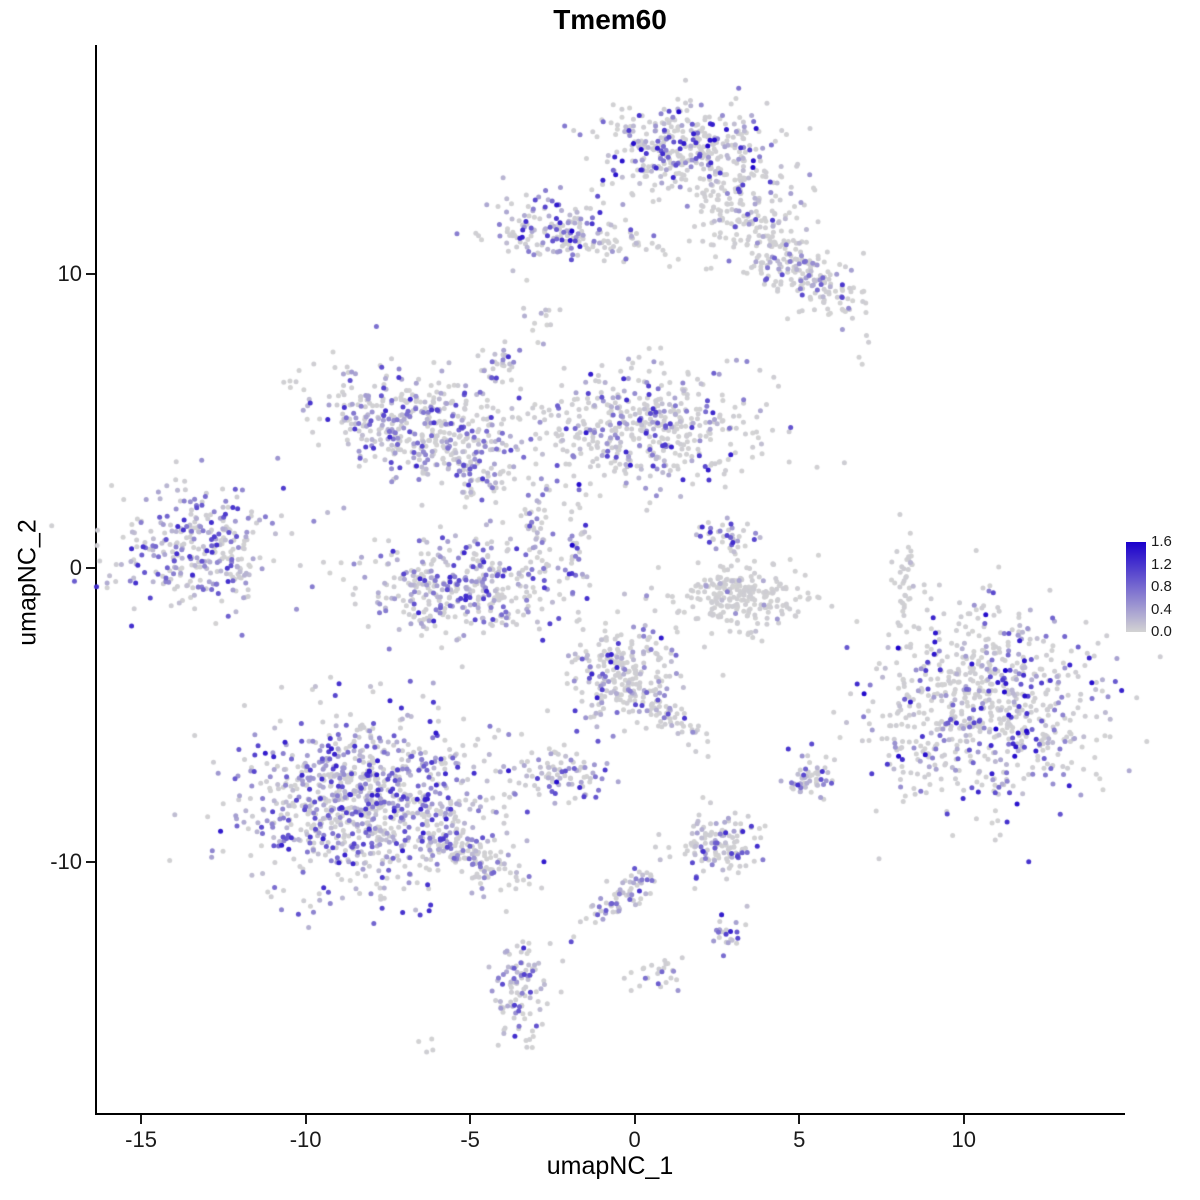  I want to click on legend-tick-label: 1.6, so click(1161, 541).